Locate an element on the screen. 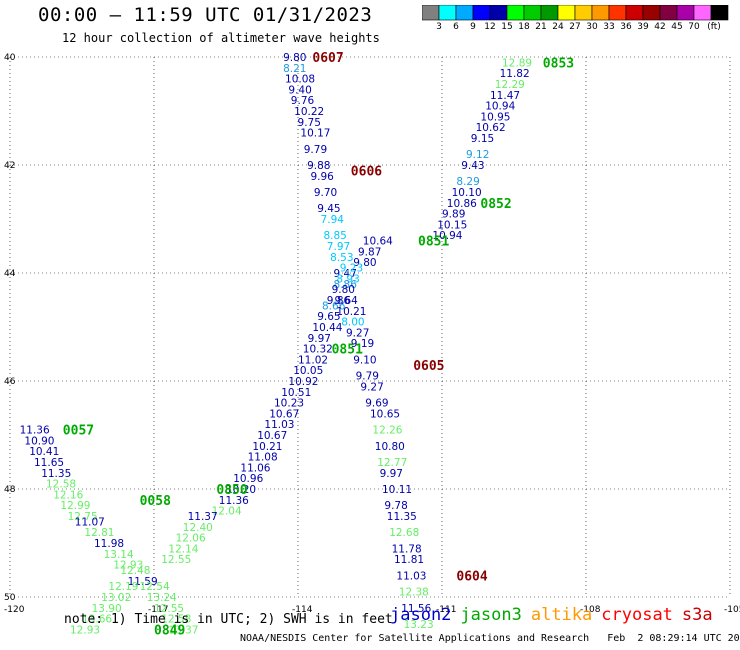 Image resolution: width=740 pixels, height=650 pixels. pass-time-label: 0853 is located at coordinates (558, 63).